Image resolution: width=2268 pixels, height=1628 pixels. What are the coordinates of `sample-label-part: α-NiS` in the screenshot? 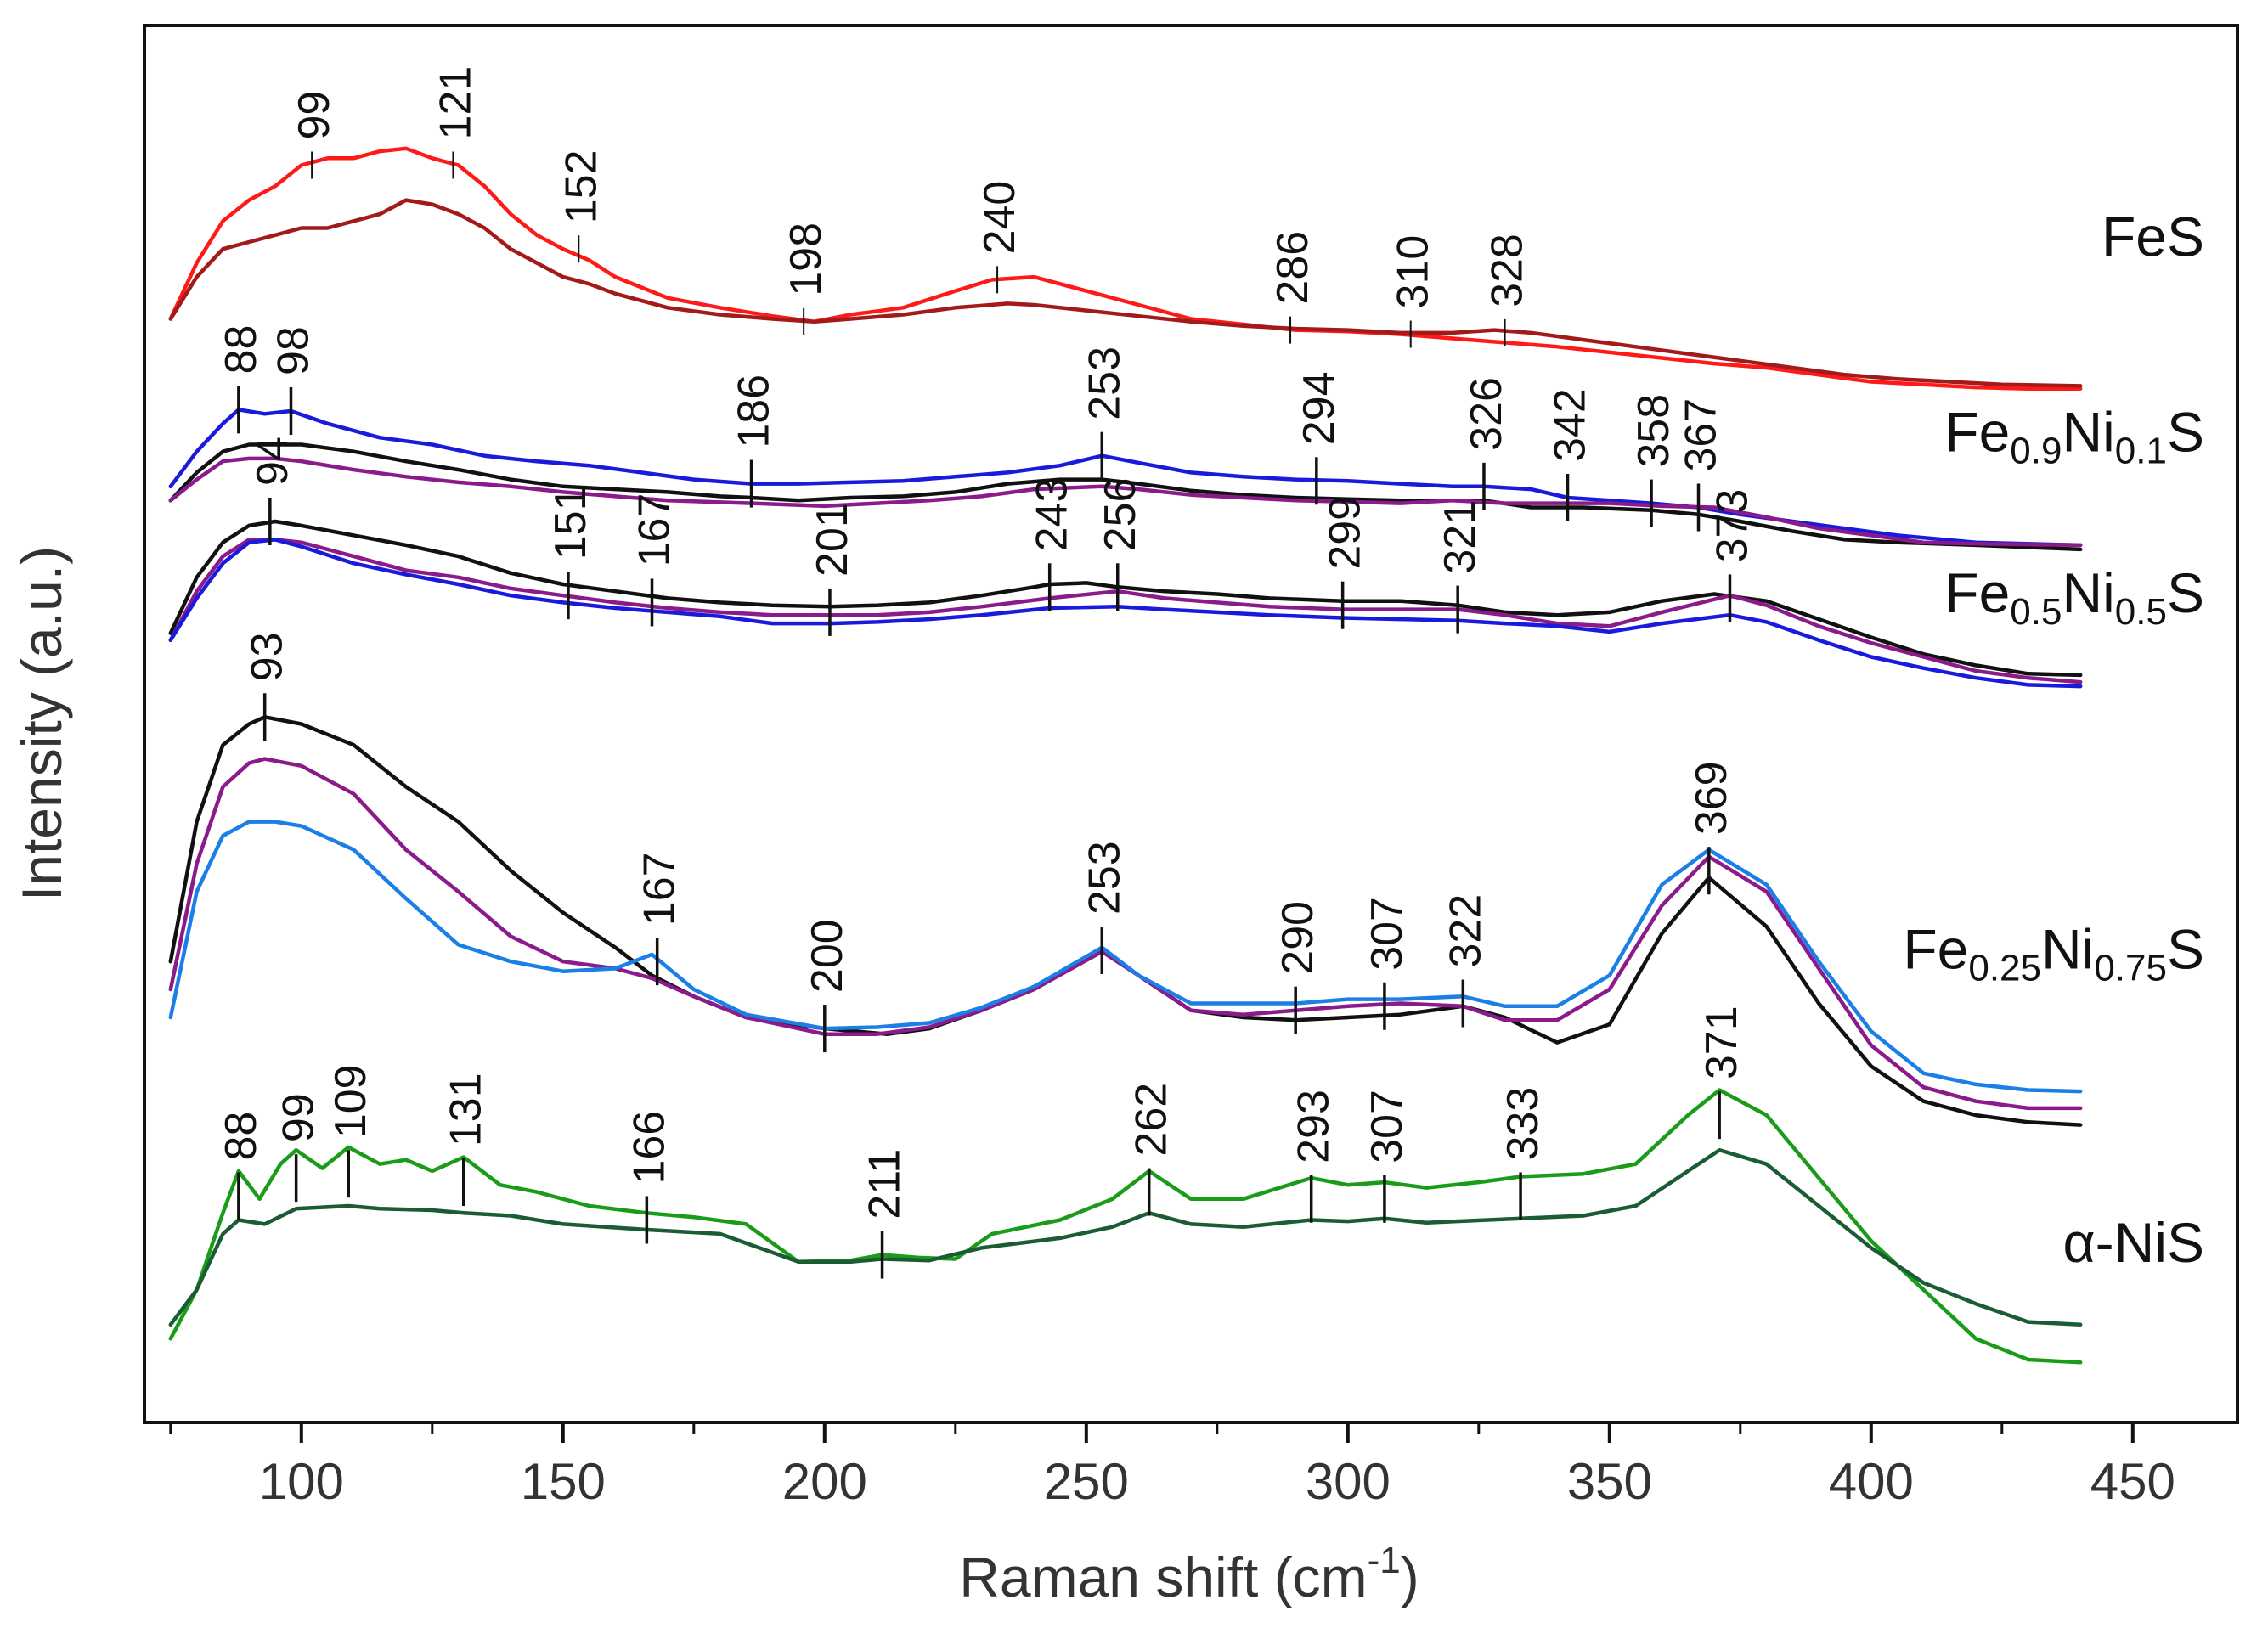 It's located at (2133, 1242).